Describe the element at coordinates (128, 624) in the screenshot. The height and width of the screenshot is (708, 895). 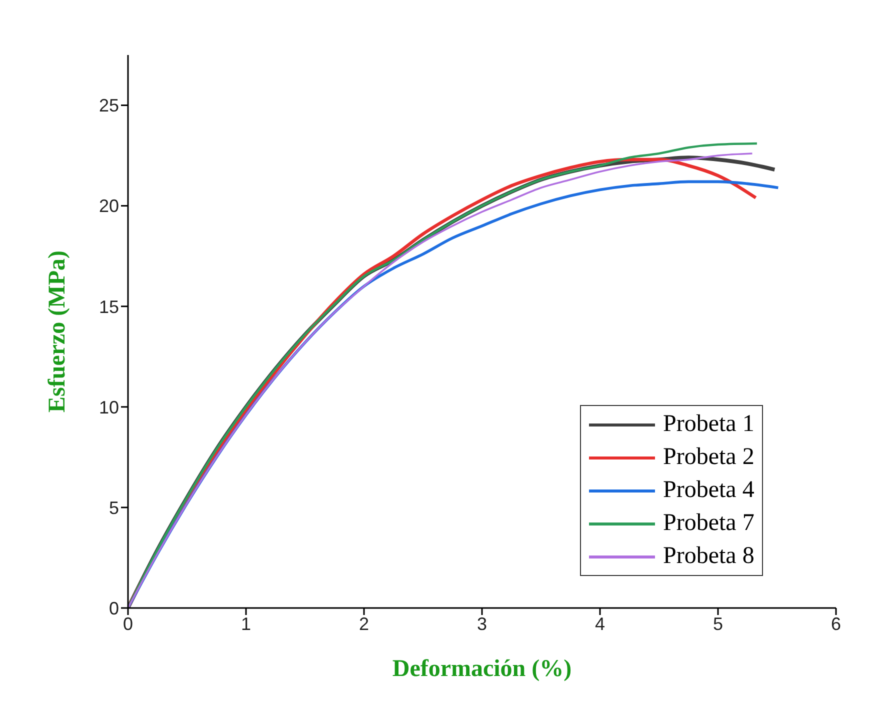
I see `x-tick-label: 0` at that location.